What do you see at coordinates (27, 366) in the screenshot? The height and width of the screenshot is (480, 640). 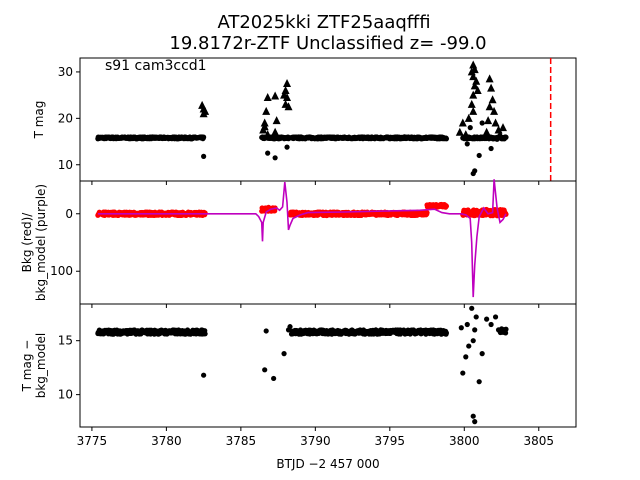 I see `y-axis-label: T mag −` at bounding box center [27, 366].